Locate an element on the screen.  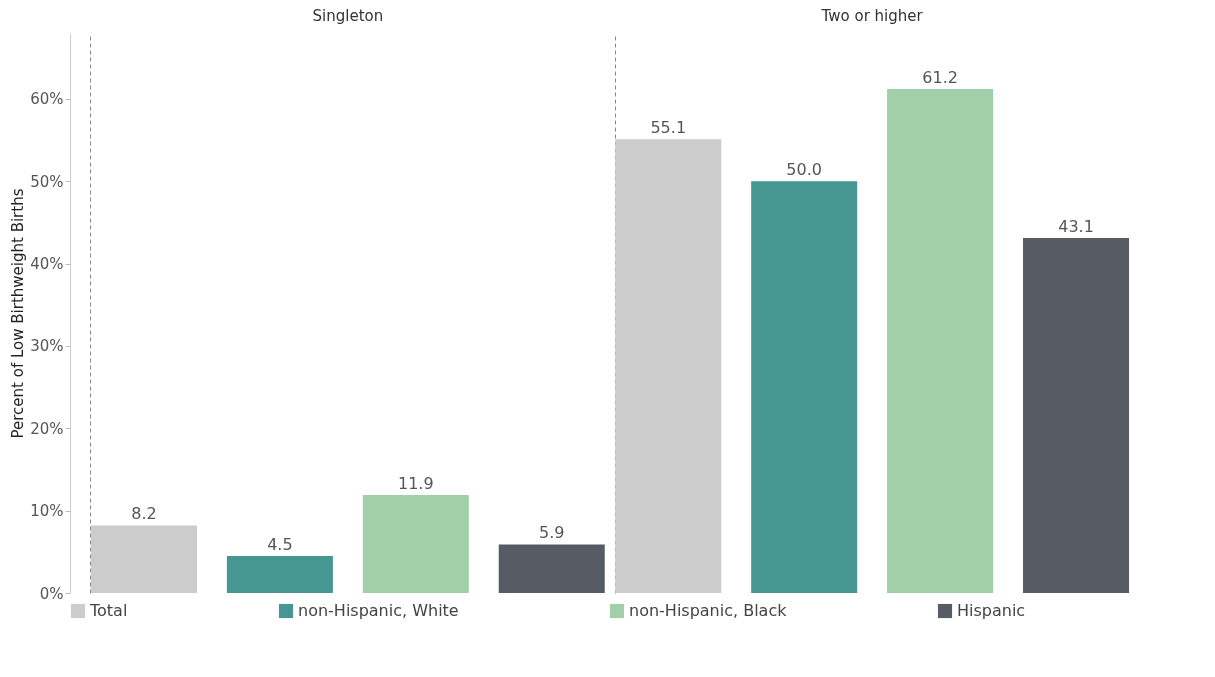
data-label: 55.1 is located at coordinates (668, 128).